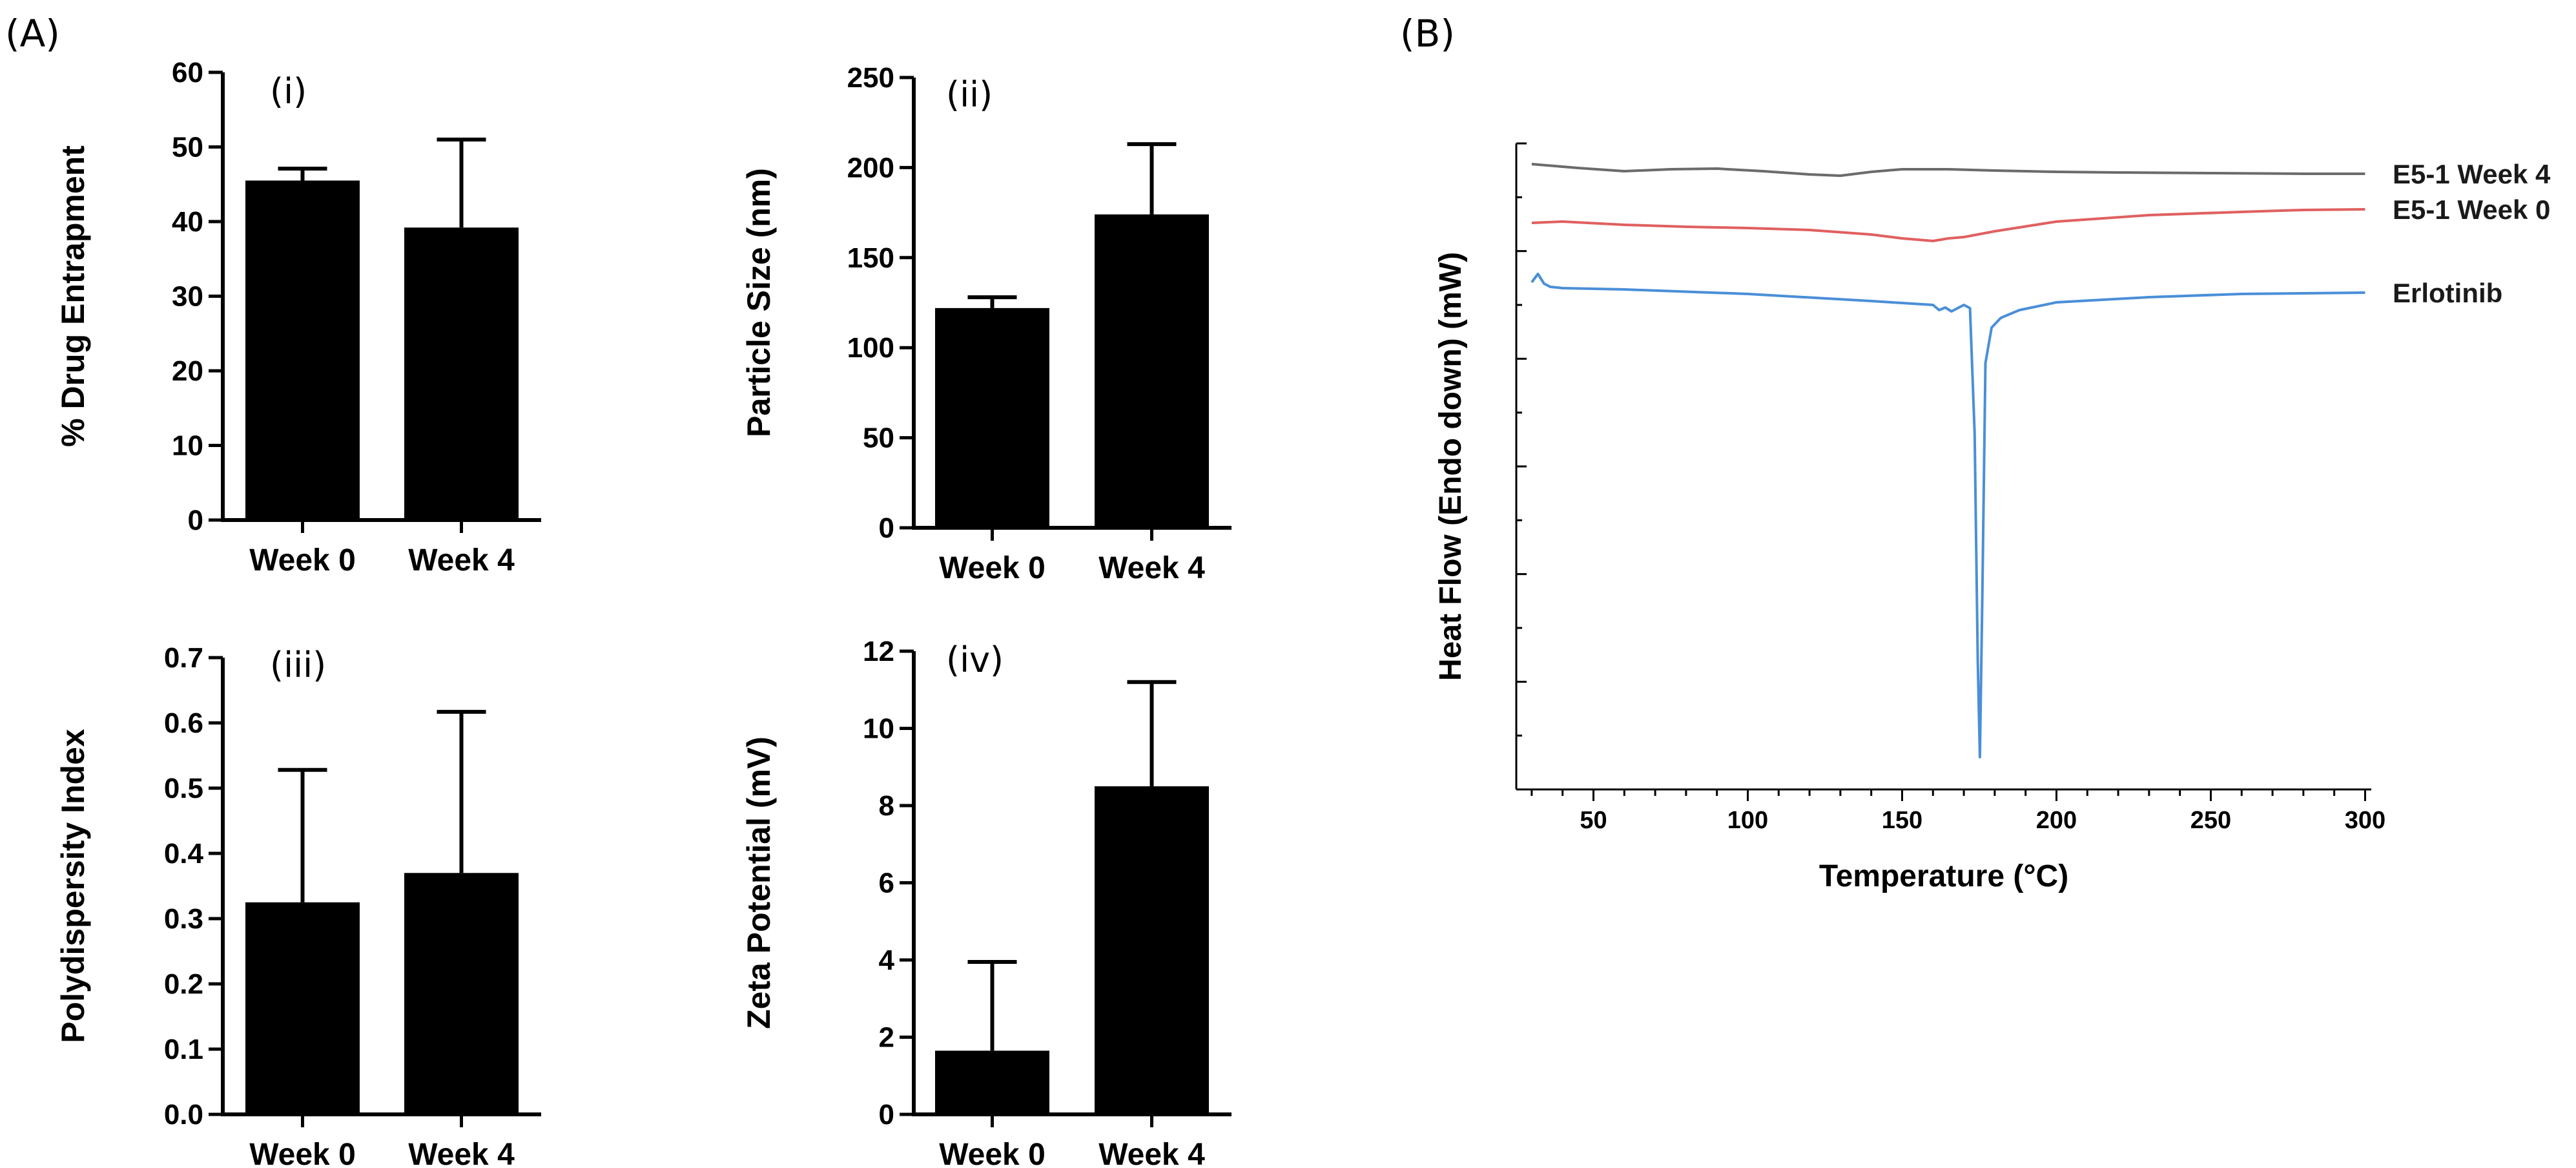 Image resolution: width=2576 pixels, height=1168 pixels. What do you see at coordinates (183, 788) in the screenshot?
I see `y-tick-label: 0.5` at bounding box center [183, 788].